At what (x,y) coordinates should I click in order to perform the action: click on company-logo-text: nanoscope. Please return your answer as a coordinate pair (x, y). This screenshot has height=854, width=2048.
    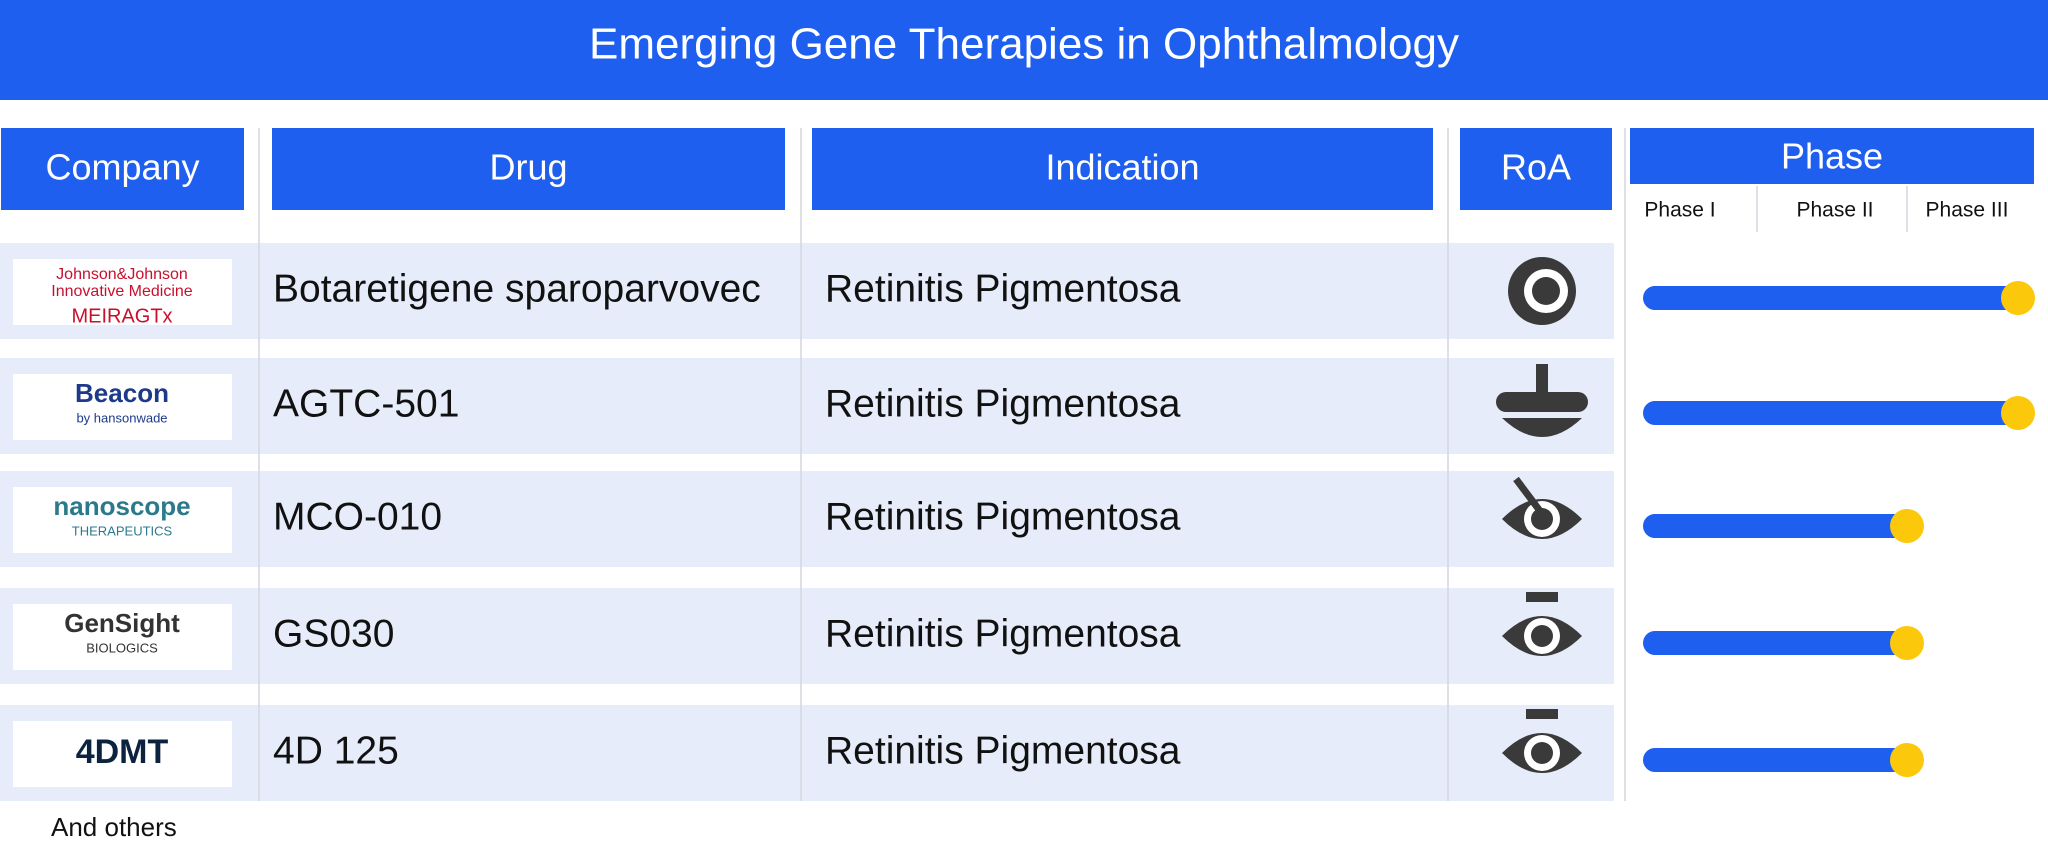
    Looking at the image, I should click on (121, 506).